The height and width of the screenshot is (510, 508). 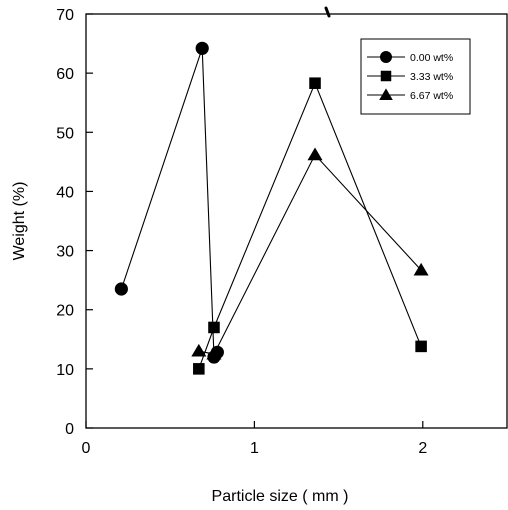 I want to click on y-tick-label: 70, so click(x=65, y=15).